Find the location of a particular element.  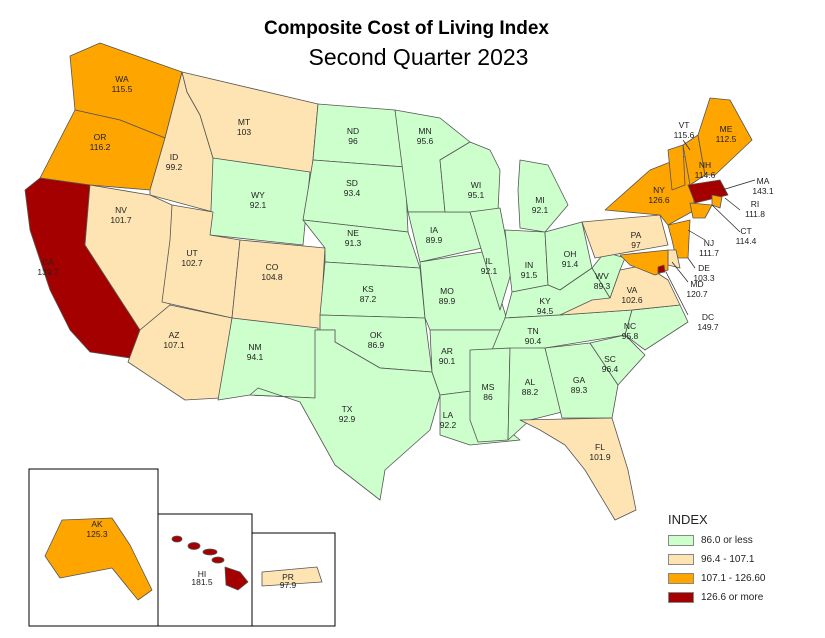

state-abbr-fl: FL is located at coordinates (600, 447).